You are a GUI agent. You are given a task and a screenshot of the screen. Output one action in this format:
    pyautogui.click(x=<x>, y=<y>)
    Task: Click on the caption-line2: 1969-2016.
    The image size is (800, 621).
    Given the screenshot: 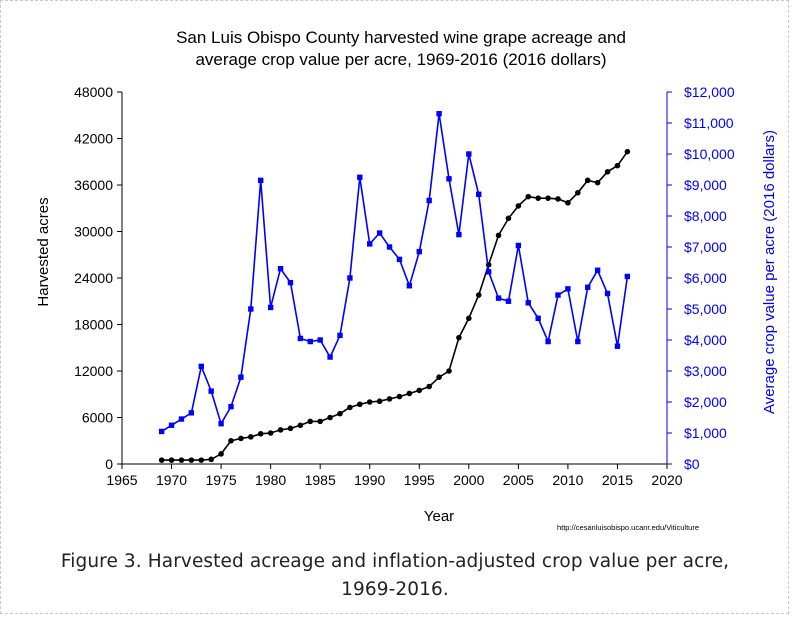 What is the action you would take?
    pyautogui.click(x=395, y=589)
    